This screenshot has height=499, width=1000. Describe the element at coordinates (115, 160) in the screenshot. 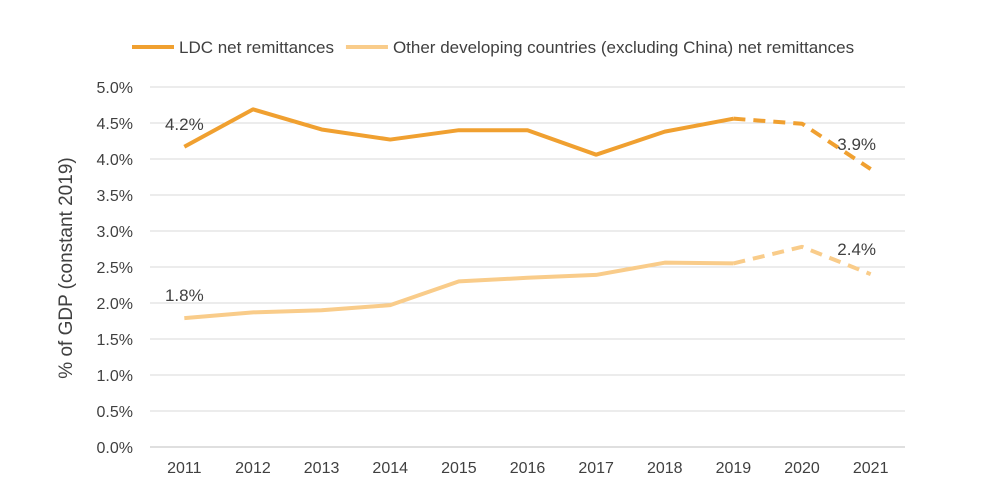

I see `y-tick-label: 4.0%` at that location.